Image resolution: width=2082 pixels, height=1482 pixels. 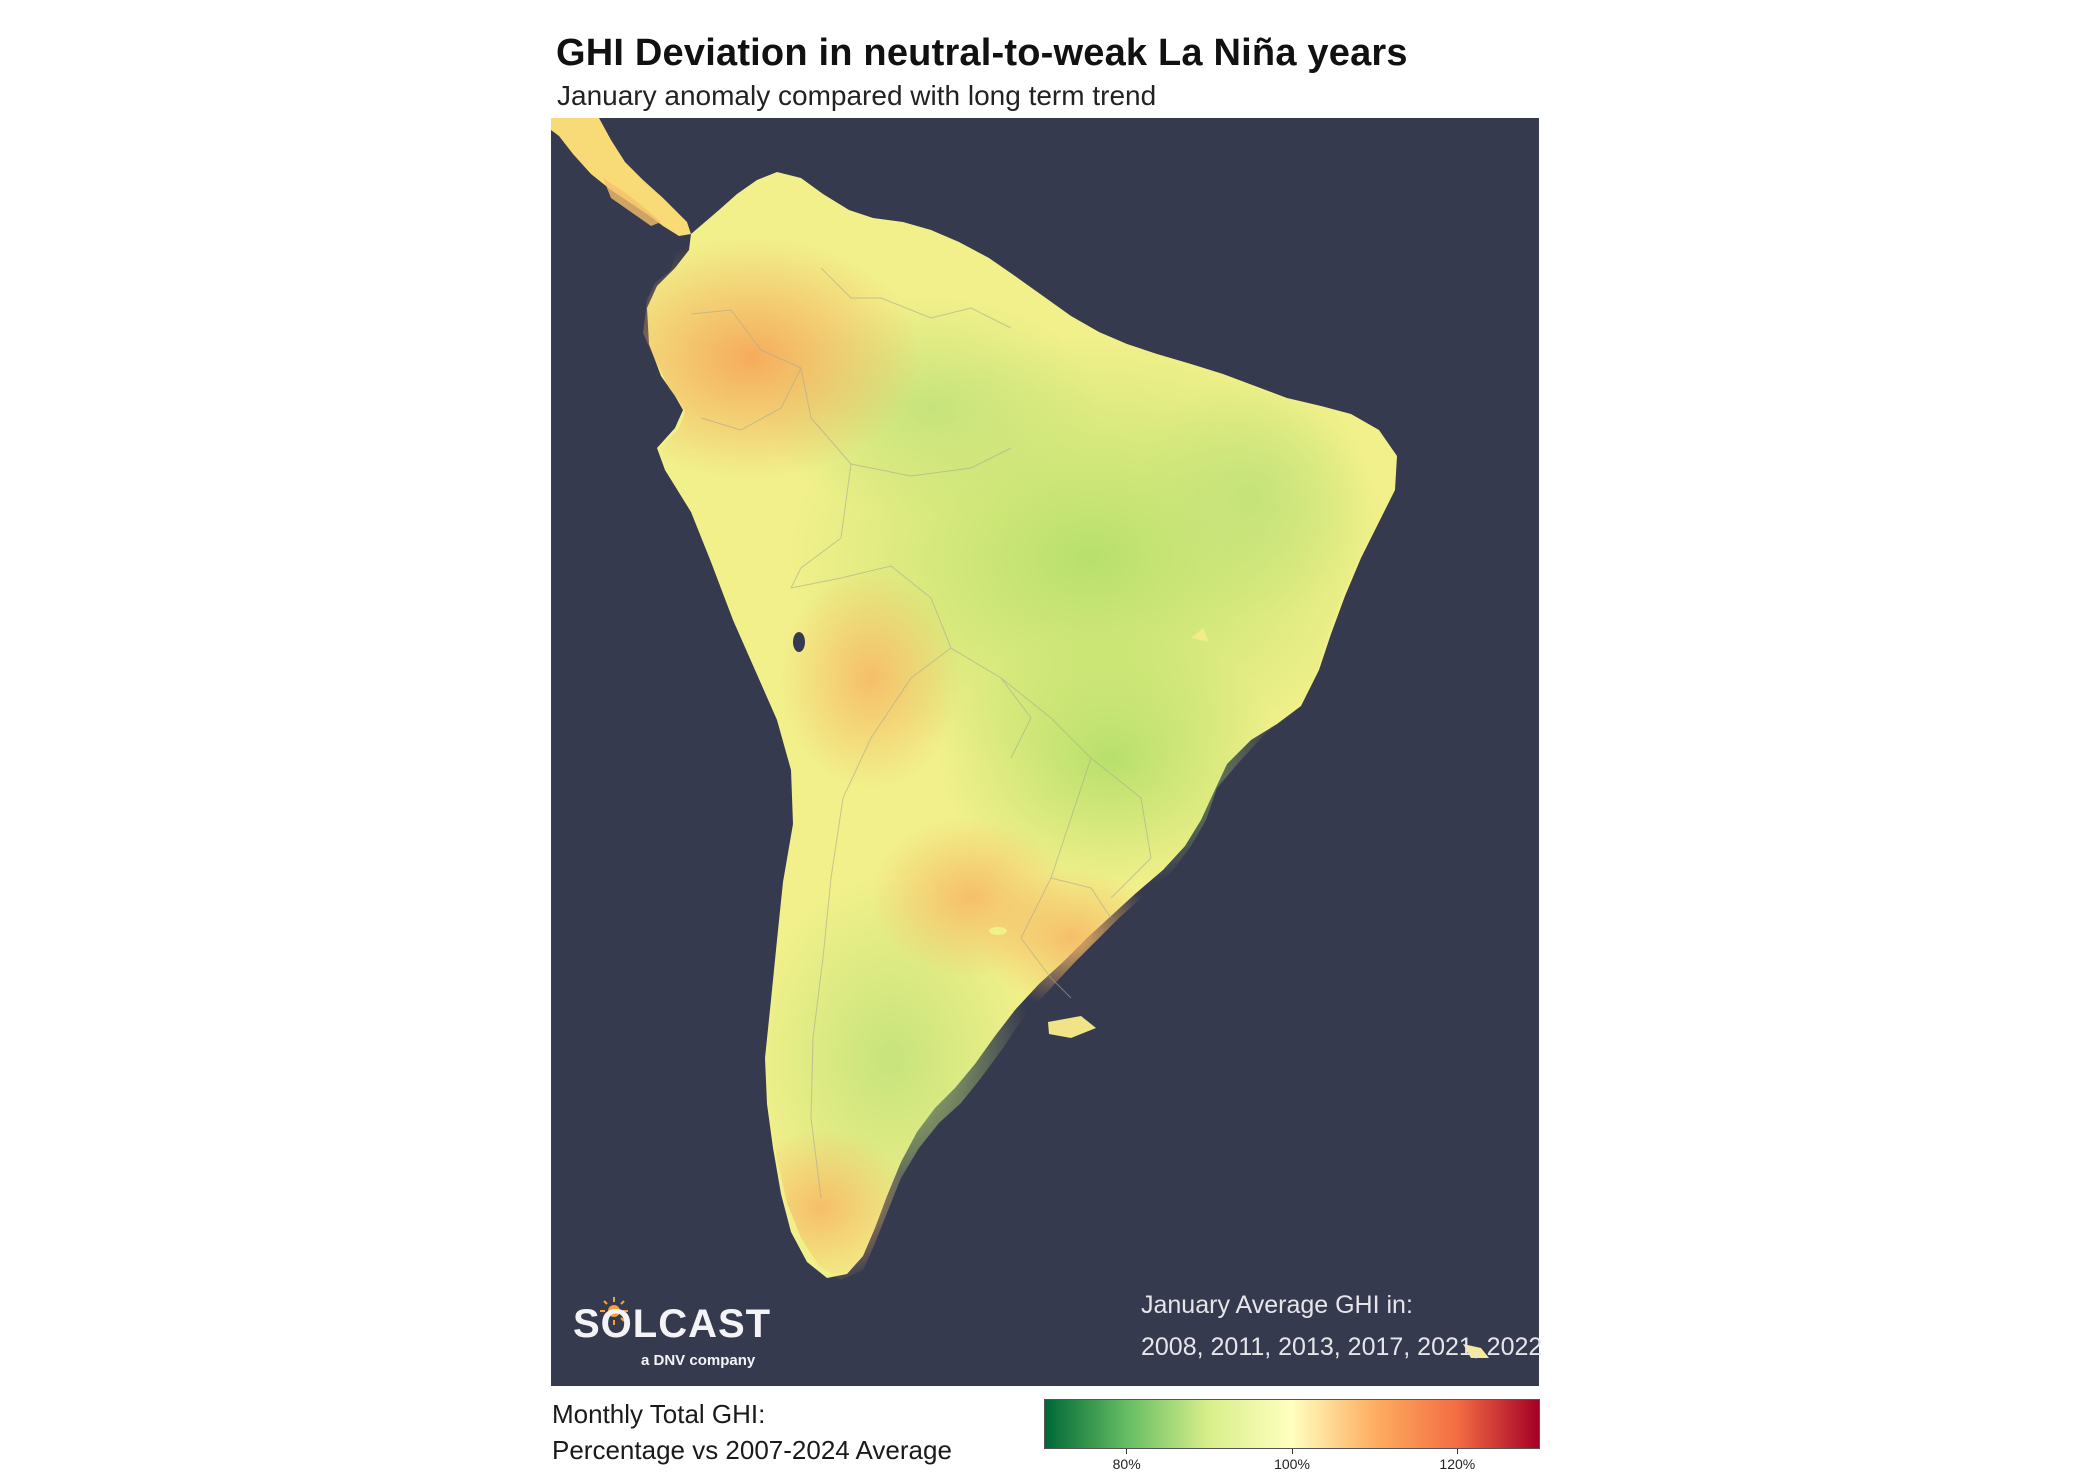 I want to click on sun-logo-icon, so click(x=614, y=1311).